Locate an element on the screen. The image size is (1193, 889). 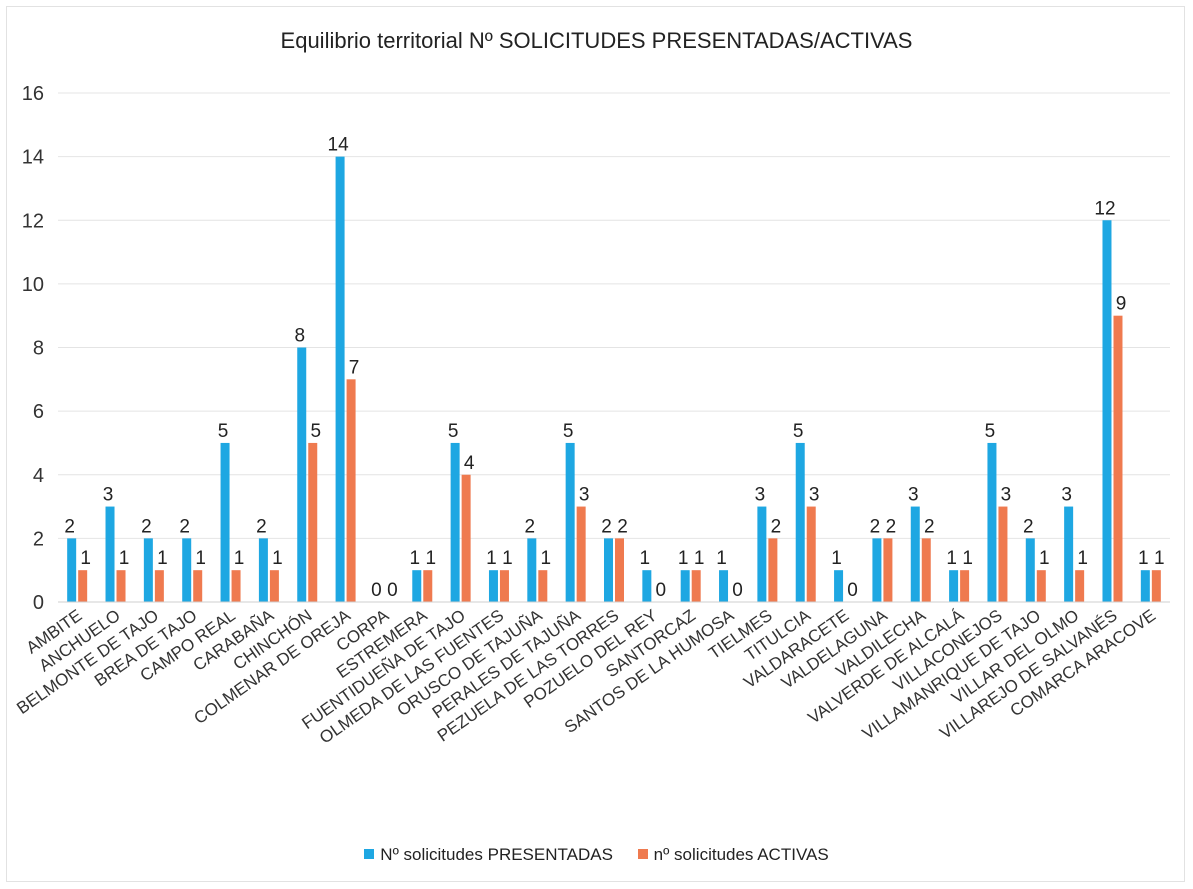
legend-item-activas: nº solicitudes ACTIVAS is located at coordinates (733, 855).